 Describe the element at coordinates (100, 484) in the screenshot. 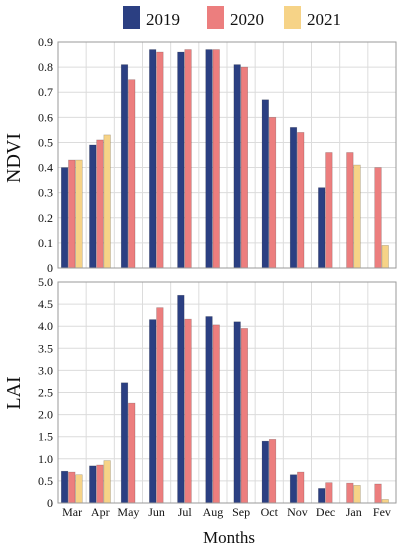

I see `lai-bar-2020-apr` at that location.